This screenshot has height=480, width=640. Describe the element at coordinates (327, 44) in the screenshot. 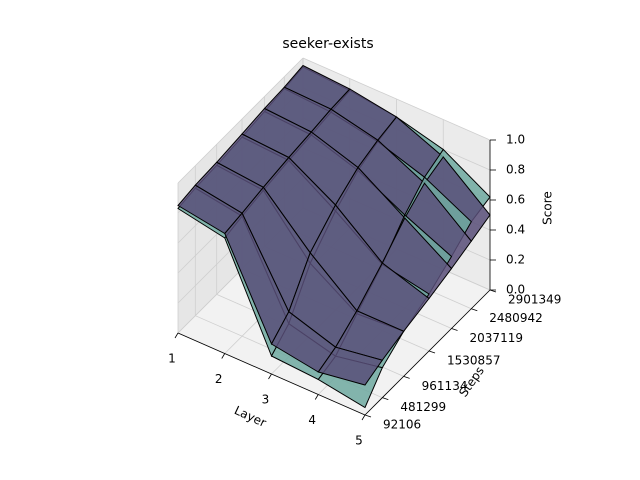

I see `chart-title: seeker-exists` at that location.